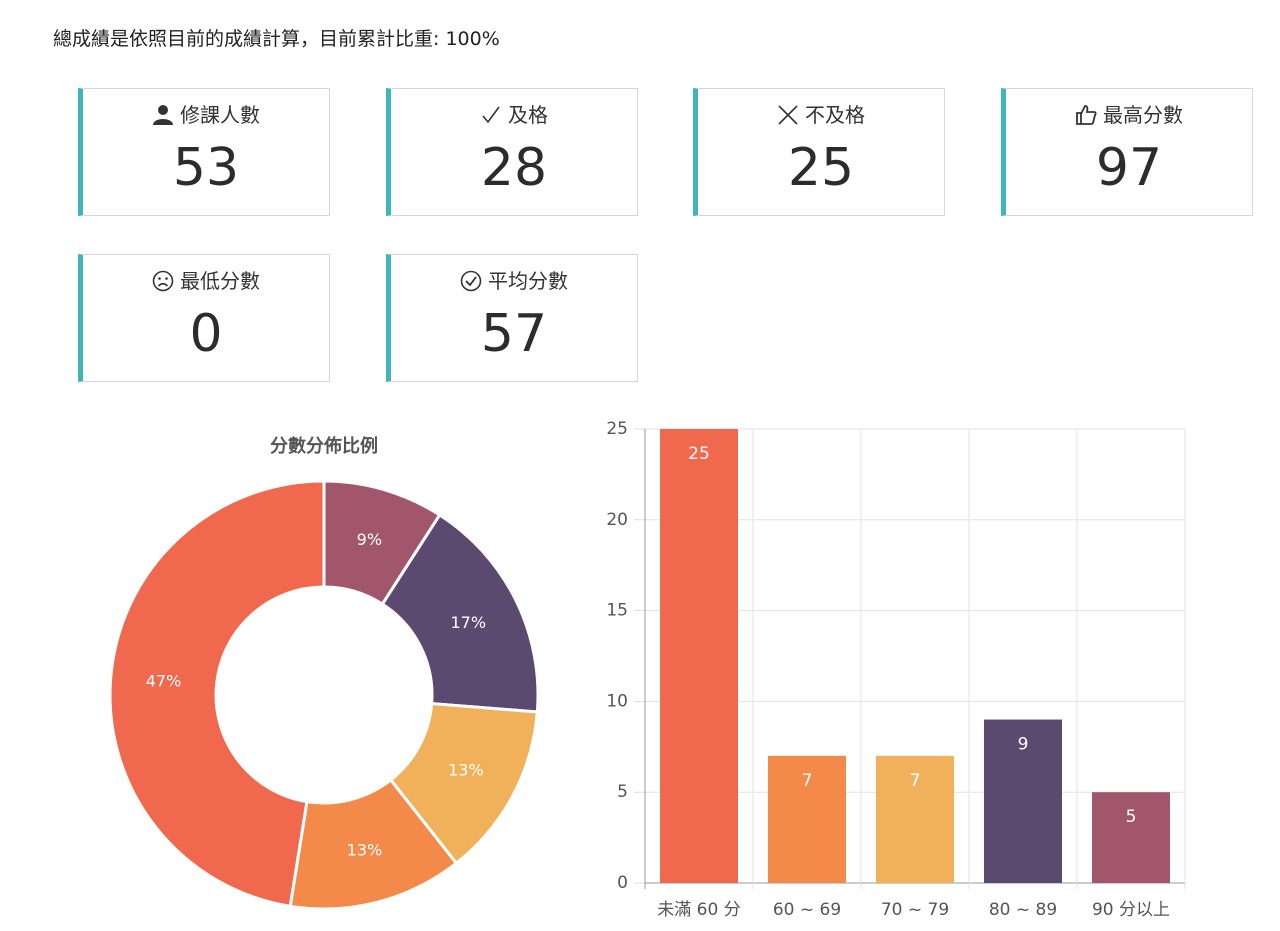 Image resolution: width=1280 pixels, height=931 pixels. I want to click on stat-value: 25, so click(821, 168).